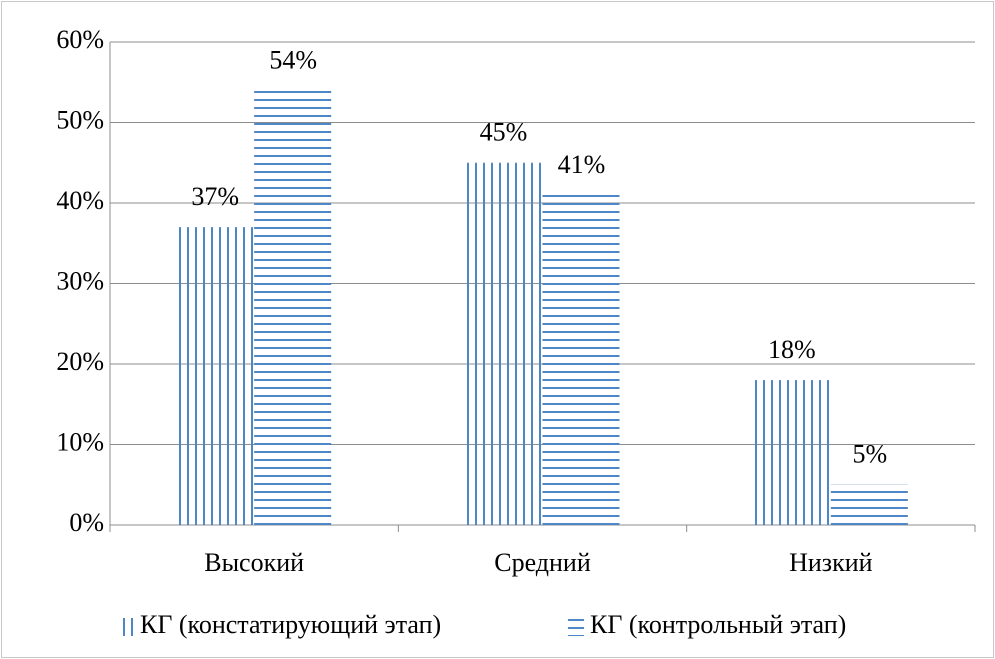 The width and height of the screenshot is (995, 659). Describe the element at coordinates (254, 562) in the screenshot. I see `x-tick-label: Высокий` at that location.